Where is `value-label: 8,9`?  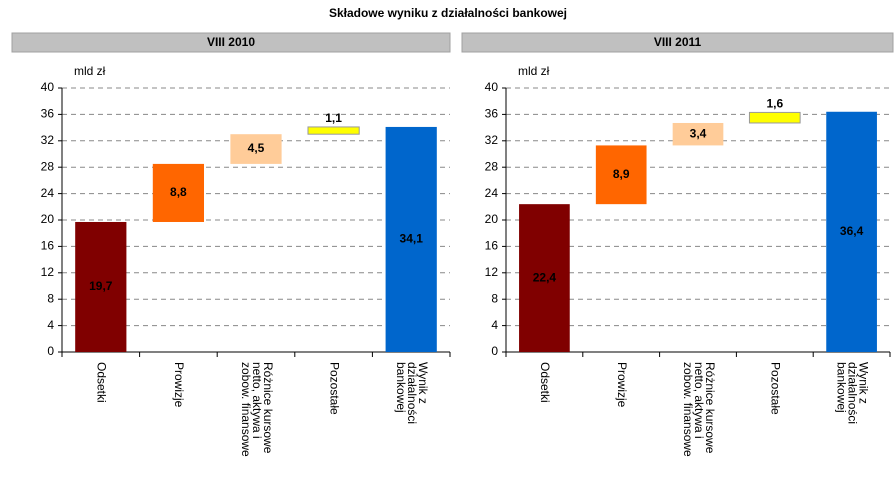 value-label: 8,9 is located at coordinates (621, 174).